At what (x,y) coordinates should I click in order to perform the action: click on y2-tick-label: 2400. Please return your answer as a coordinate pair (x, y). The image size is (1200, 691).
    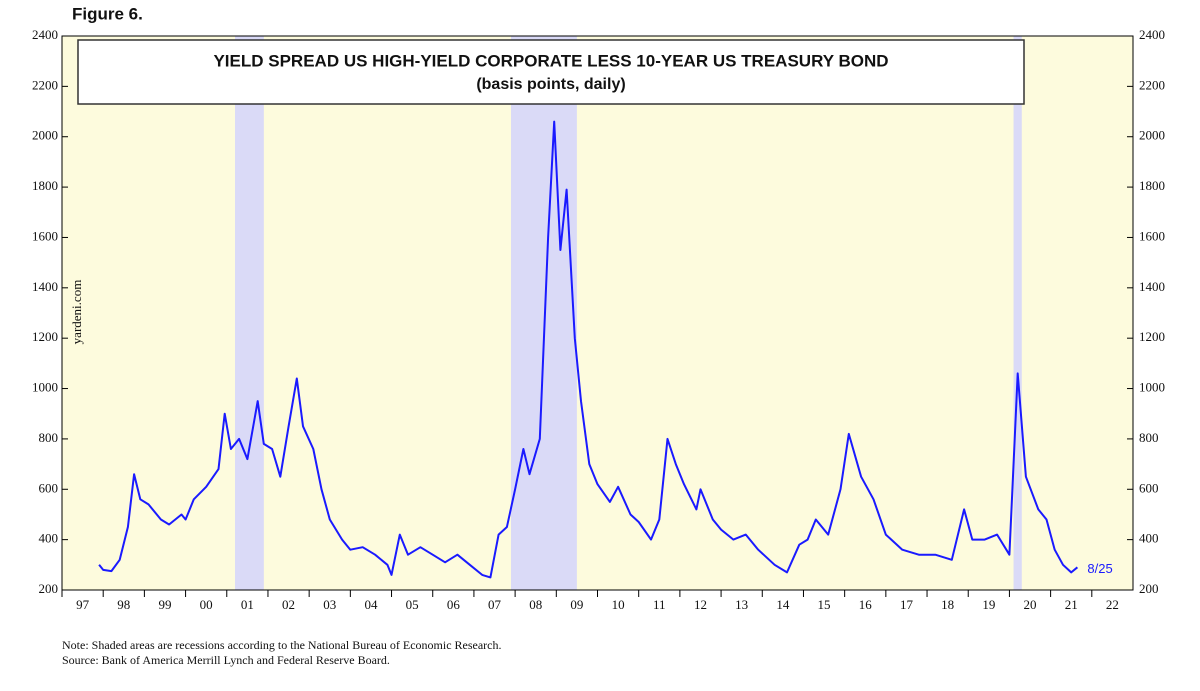
    Looking at the image, I should click on (1152, 34).